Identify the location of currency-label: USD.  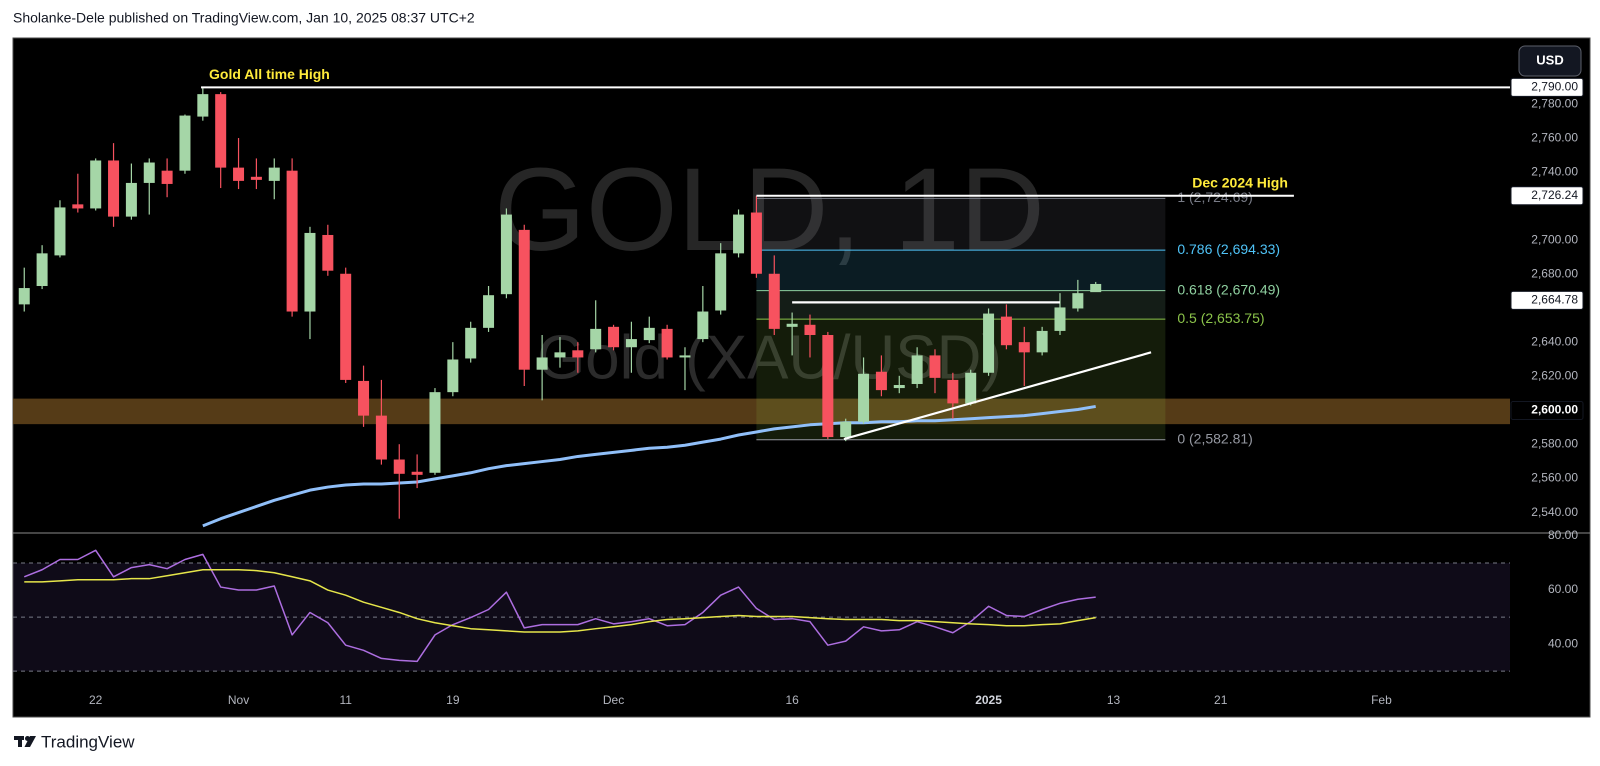
(1549, 59).